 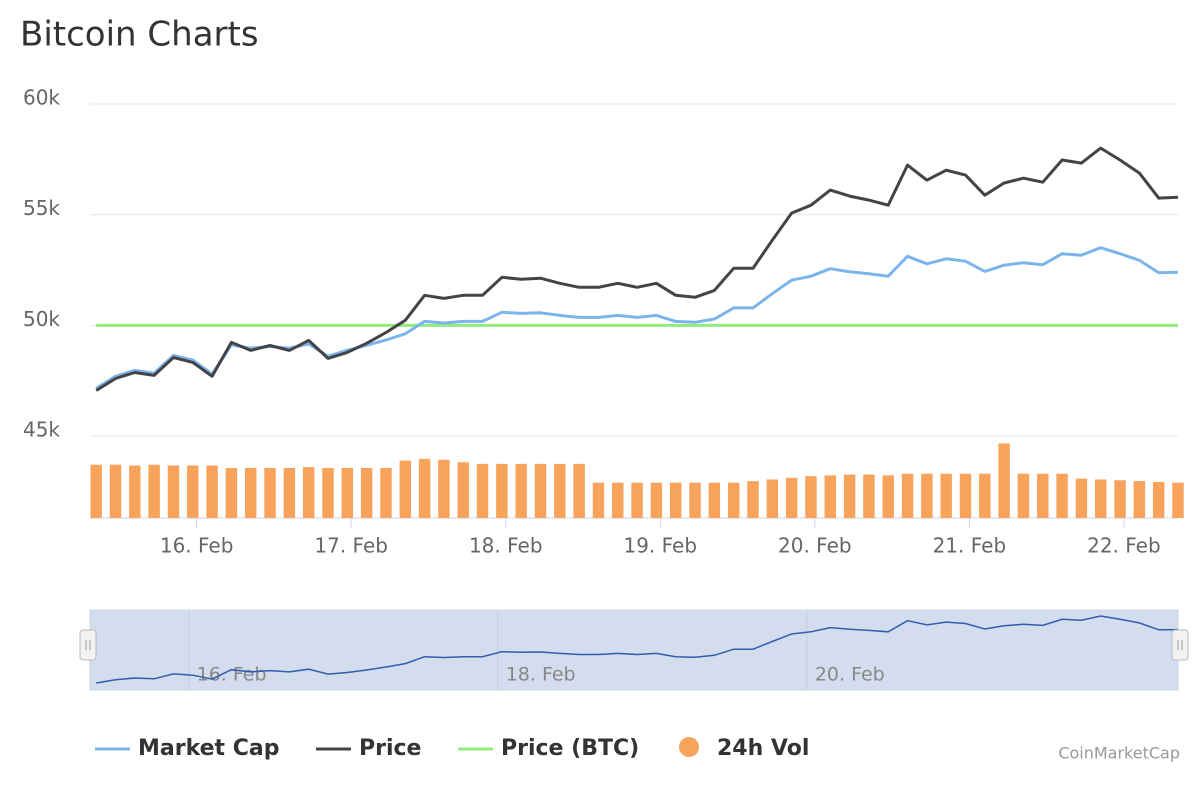 What do you see at coordinates (41, 430) in the screenshot?
I see `y-tick-label: 45k` at bounding box center [41, 430].